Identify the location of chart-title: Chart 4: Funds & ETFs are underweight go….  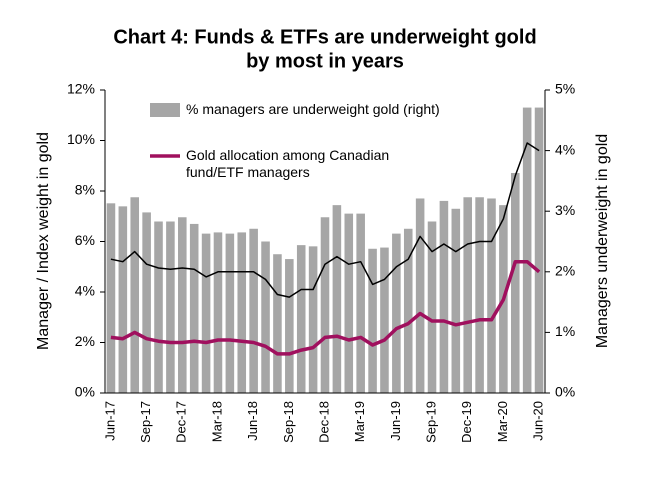
(324, 37).